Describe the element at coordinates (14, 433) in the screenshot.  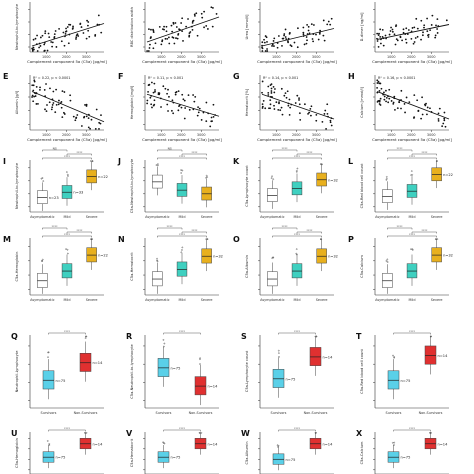
I see `panel-letter-U: U` at that location.